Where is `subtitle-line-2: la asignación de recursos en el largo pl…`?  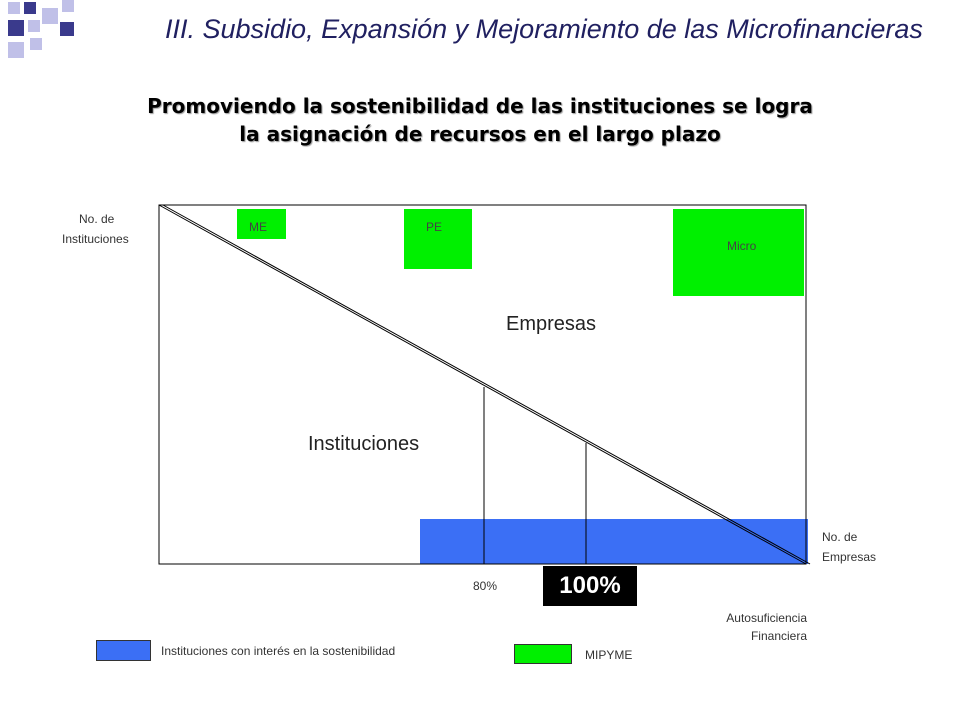 subtitle-line-2: la asignación de recursos en el largo pl… is located at coordinates (480, 134).